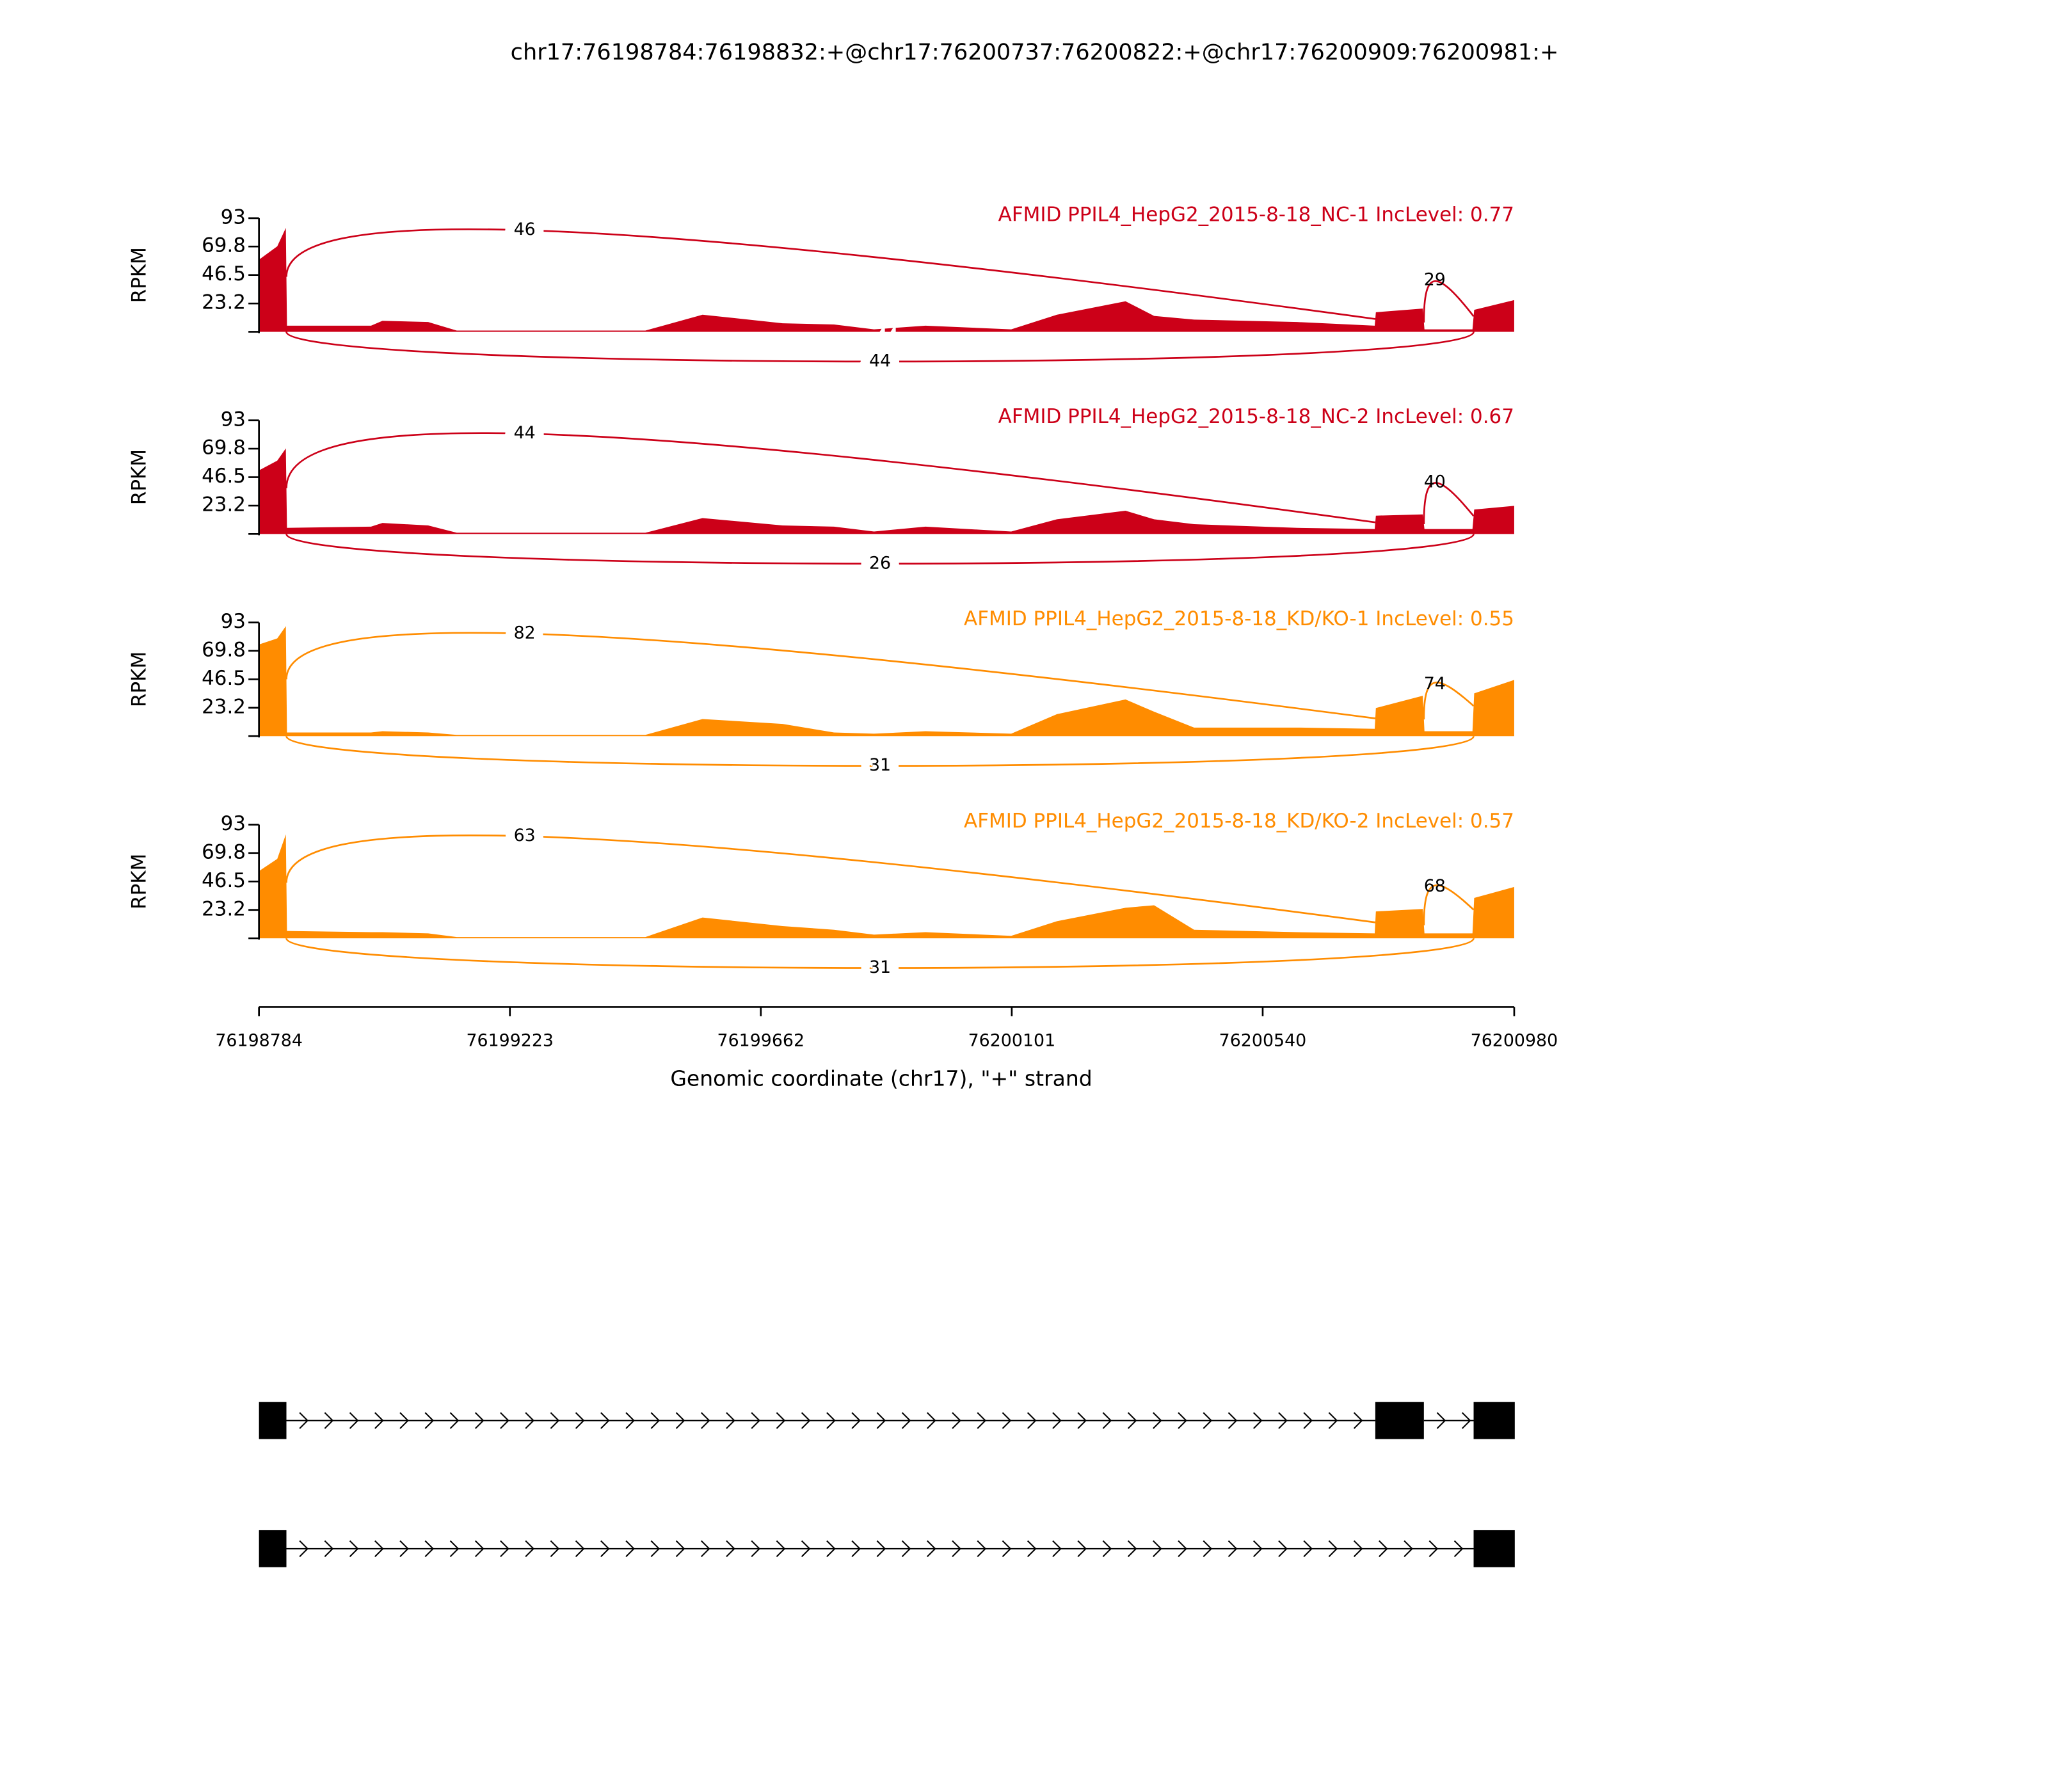  Describe the element at coordinates (1435, 684) in the screenshot. I see `junction-count: 74` at that location.